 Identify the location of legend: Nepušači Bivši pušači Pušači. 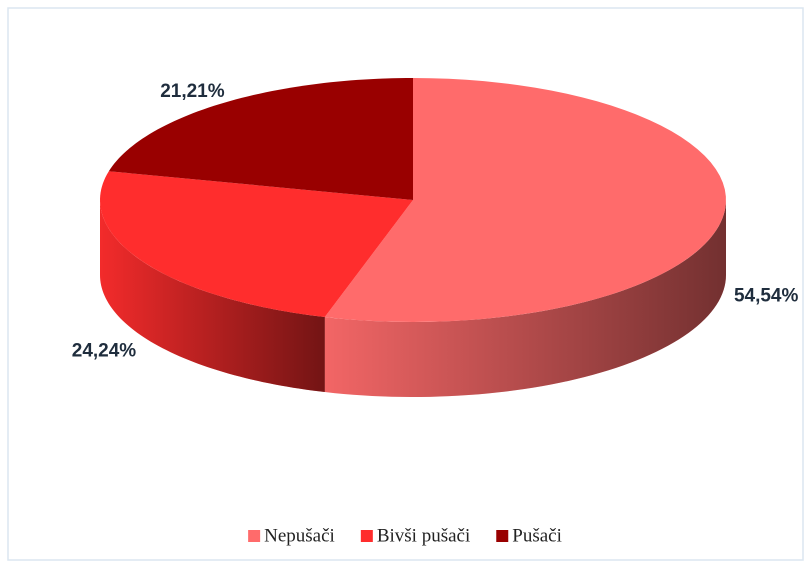
(405, 535).